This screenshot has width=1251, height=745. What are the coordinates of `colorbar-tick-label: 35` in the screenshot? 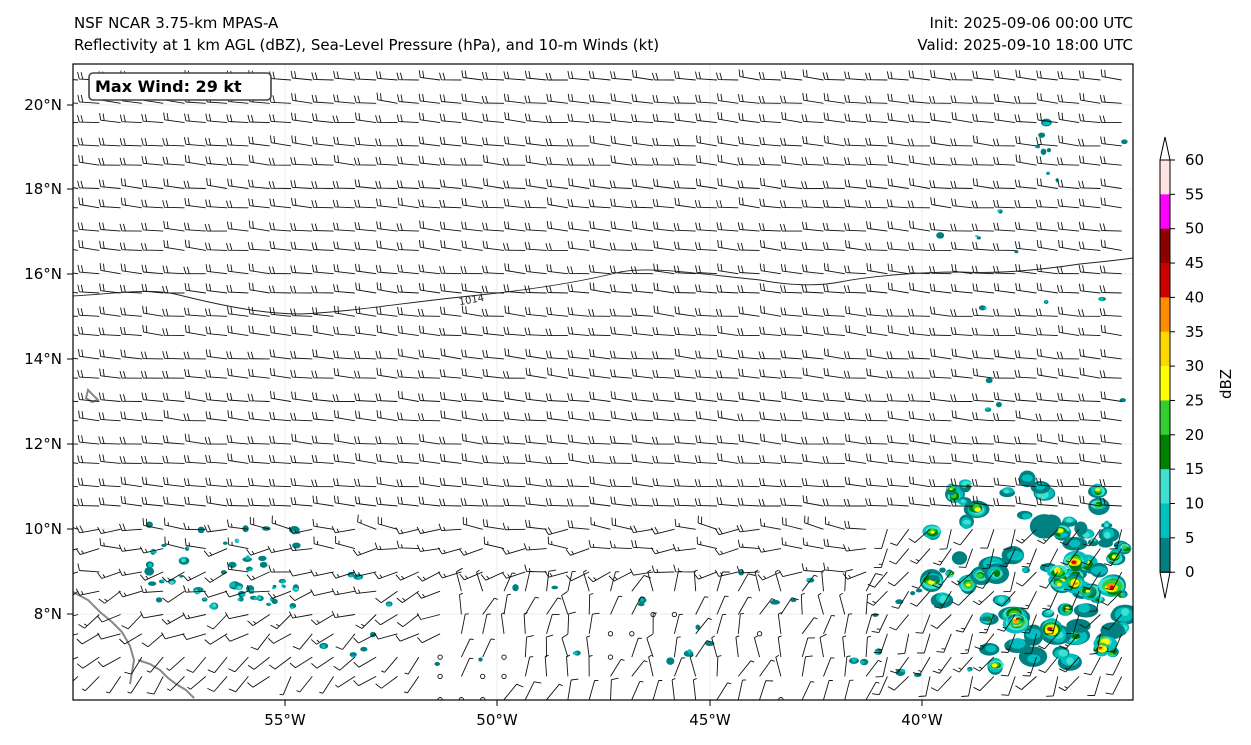 It's located at (1194, 332).